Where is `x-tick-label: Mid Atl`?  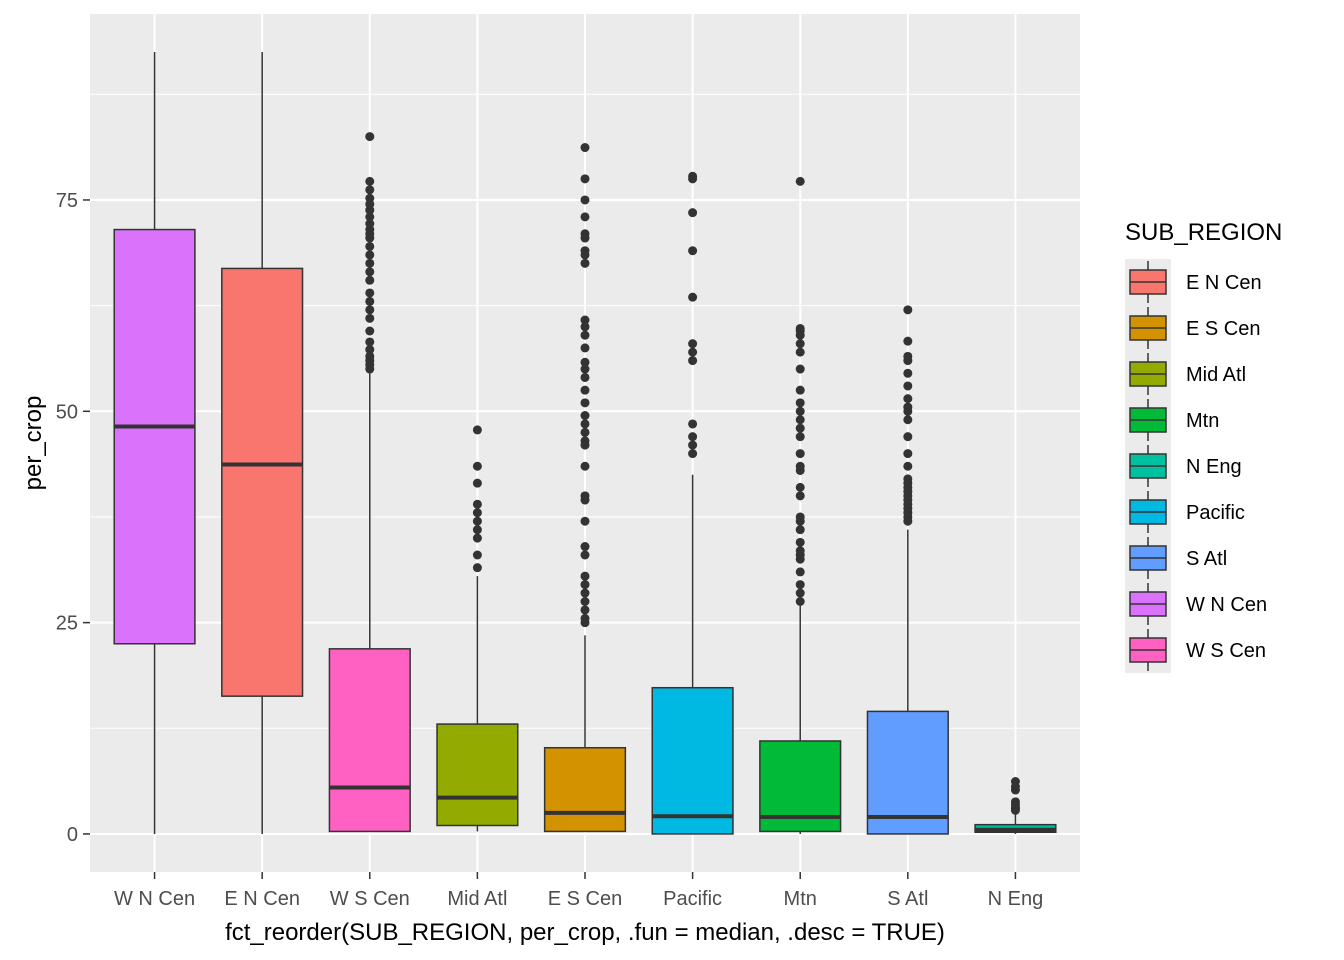 x-tick-label: Mid Atl is located at coordinates (477, 899).